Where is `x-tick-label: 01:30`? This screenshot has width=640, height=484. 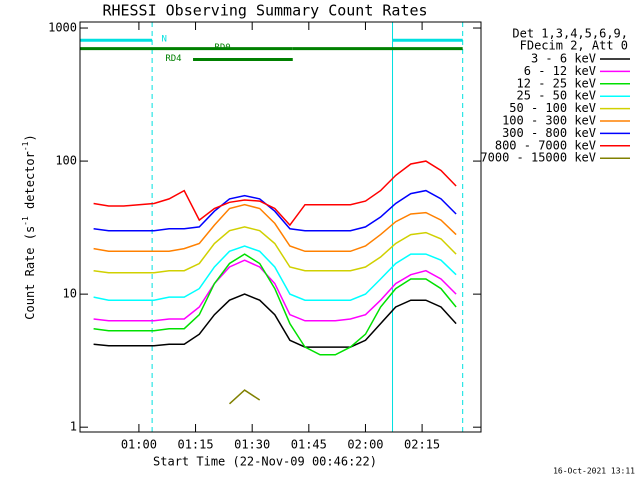 x-tick-label: 01:30 is located at coordinates (252, 445).